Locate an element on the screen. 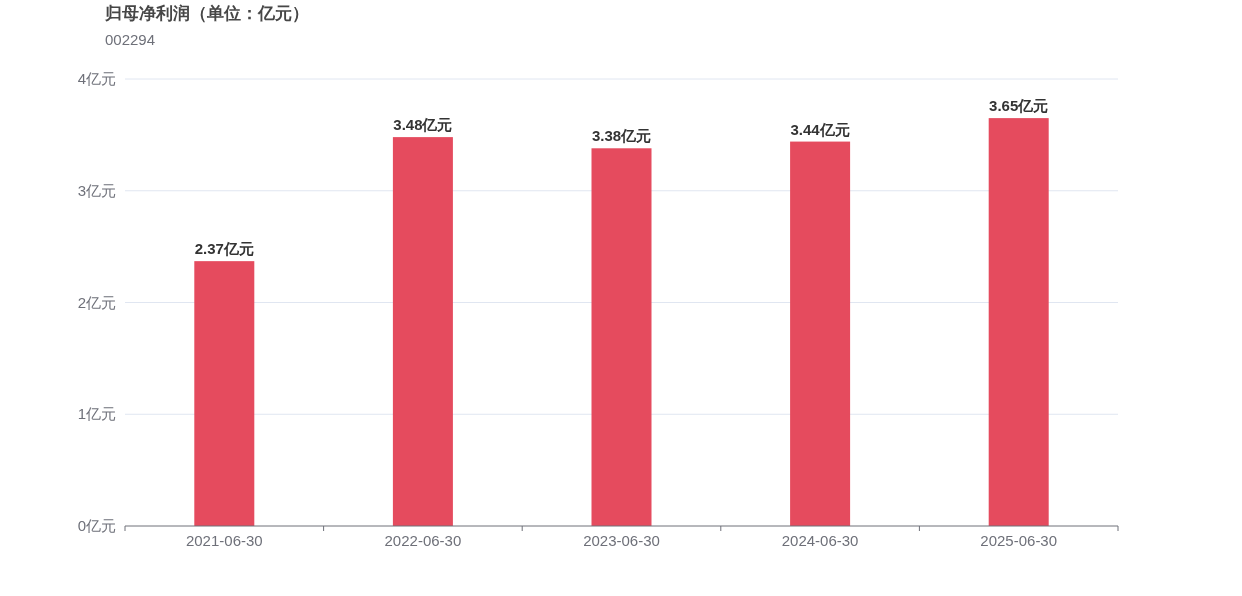 This screenshot has width=1242, height=596. x-tick-label: 2023-06-30 is located at coordinates (621, 540).